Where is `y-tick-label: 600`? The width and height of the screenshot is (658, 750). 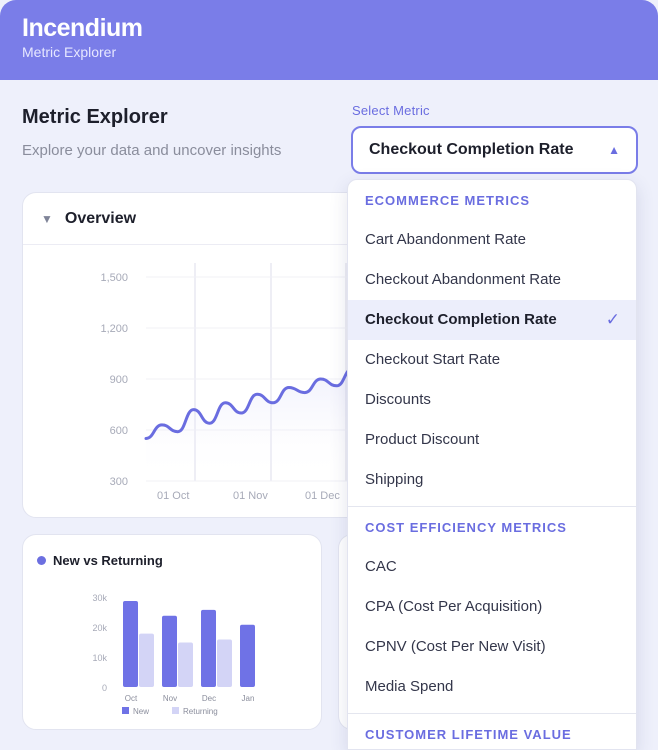
y-tick-label: 600 is located at coordinates (119, 431).